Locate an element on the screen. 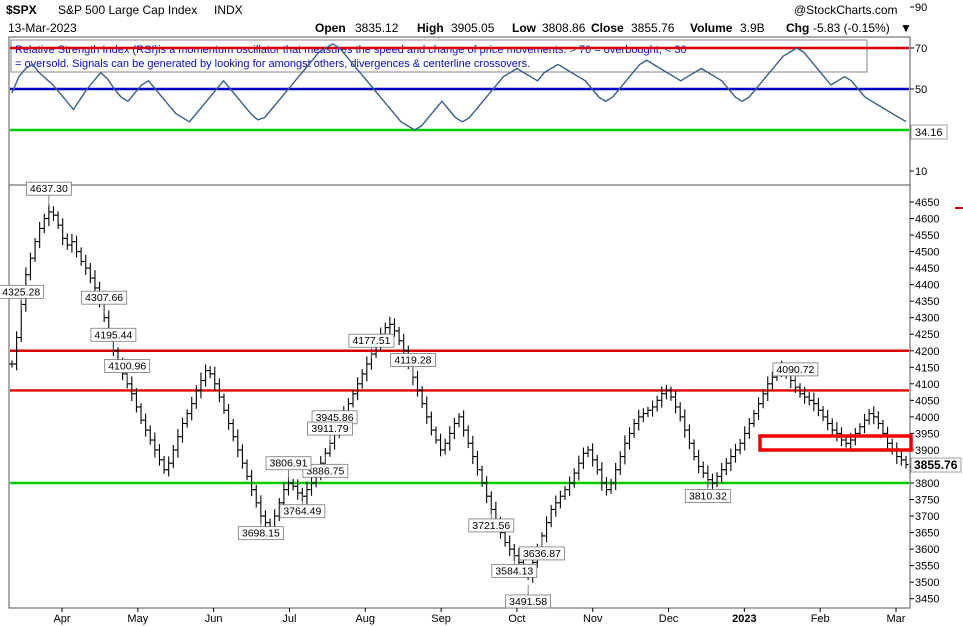  price-y-tick-label: 4400 is located at coordinates (927, 286).